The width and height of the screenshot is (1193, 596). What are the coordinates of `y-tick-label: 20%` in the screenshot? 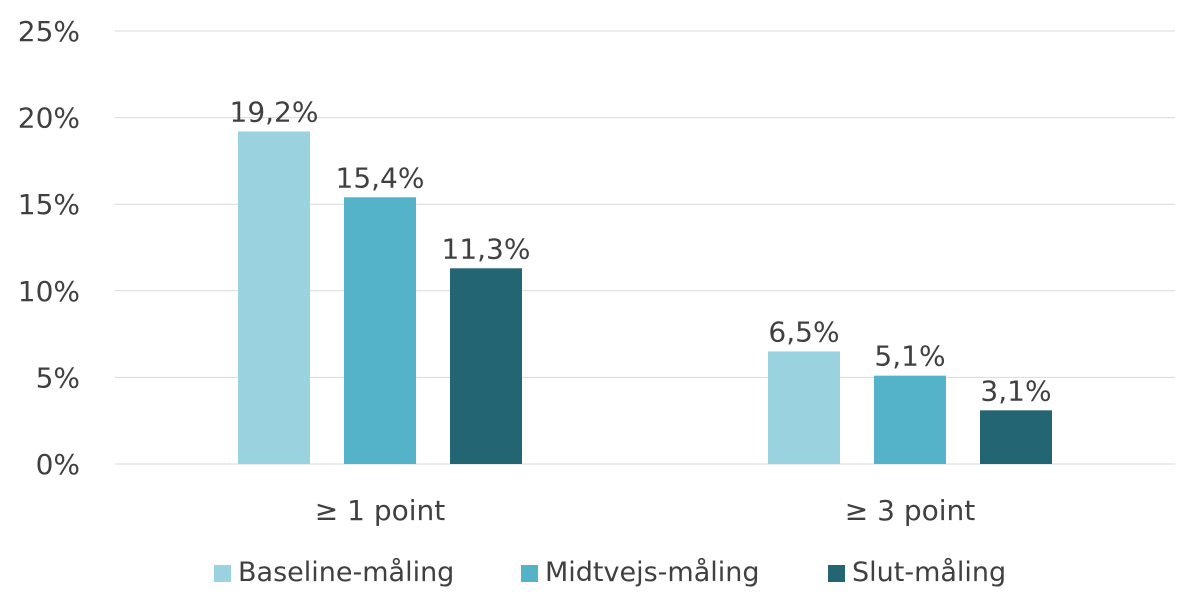 It's located at (49, 118).